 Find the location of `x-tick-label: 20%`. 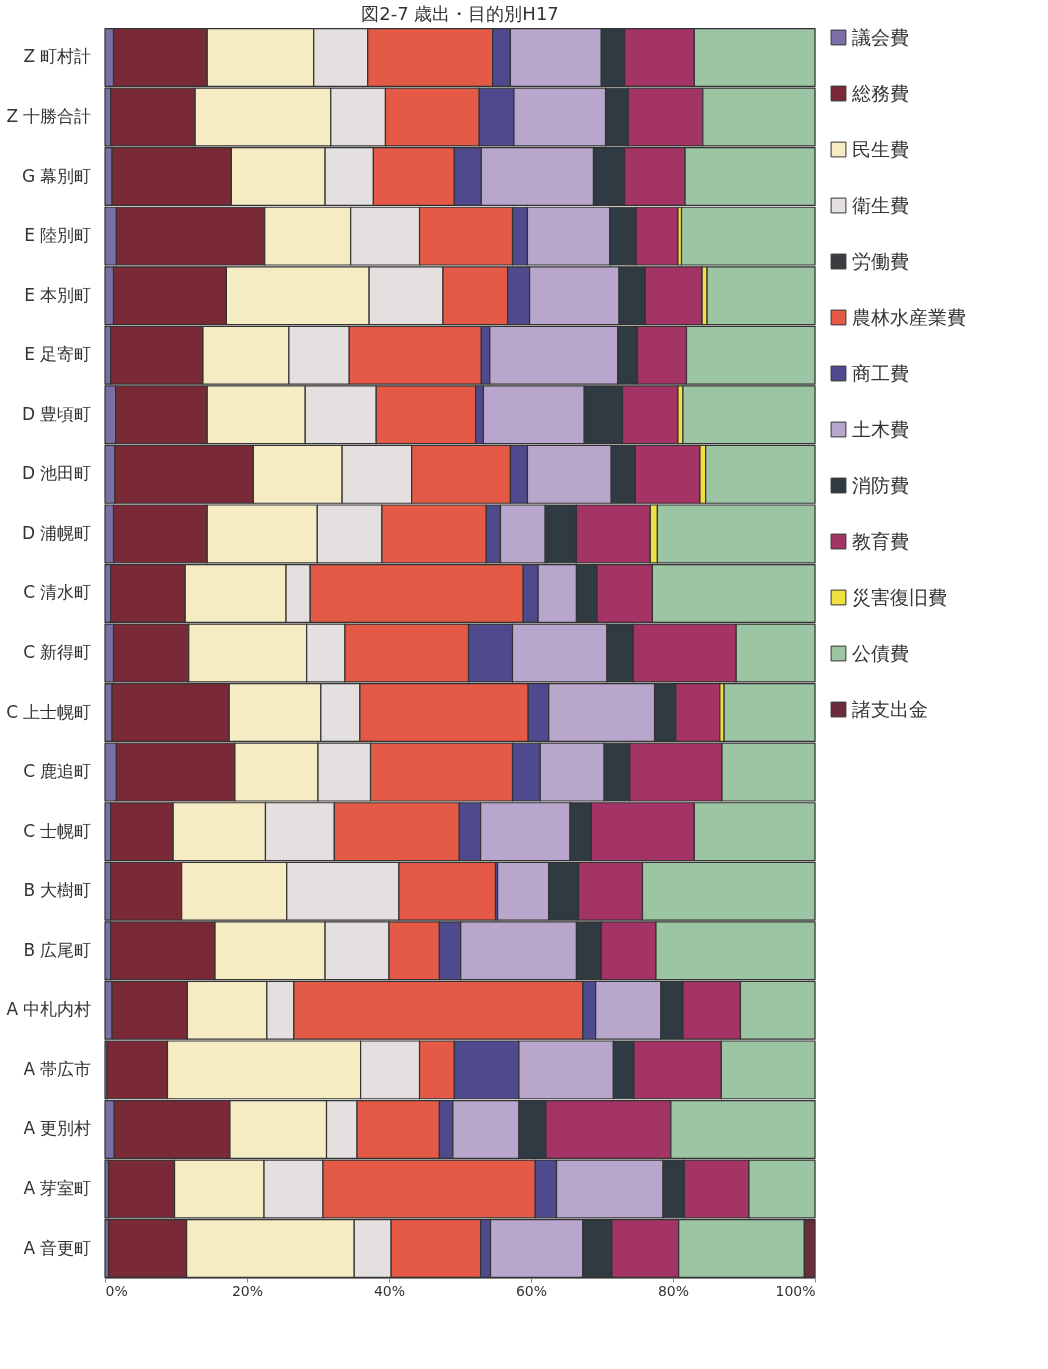

x-tick-label: 20% is located at coordinates (247, 1290).